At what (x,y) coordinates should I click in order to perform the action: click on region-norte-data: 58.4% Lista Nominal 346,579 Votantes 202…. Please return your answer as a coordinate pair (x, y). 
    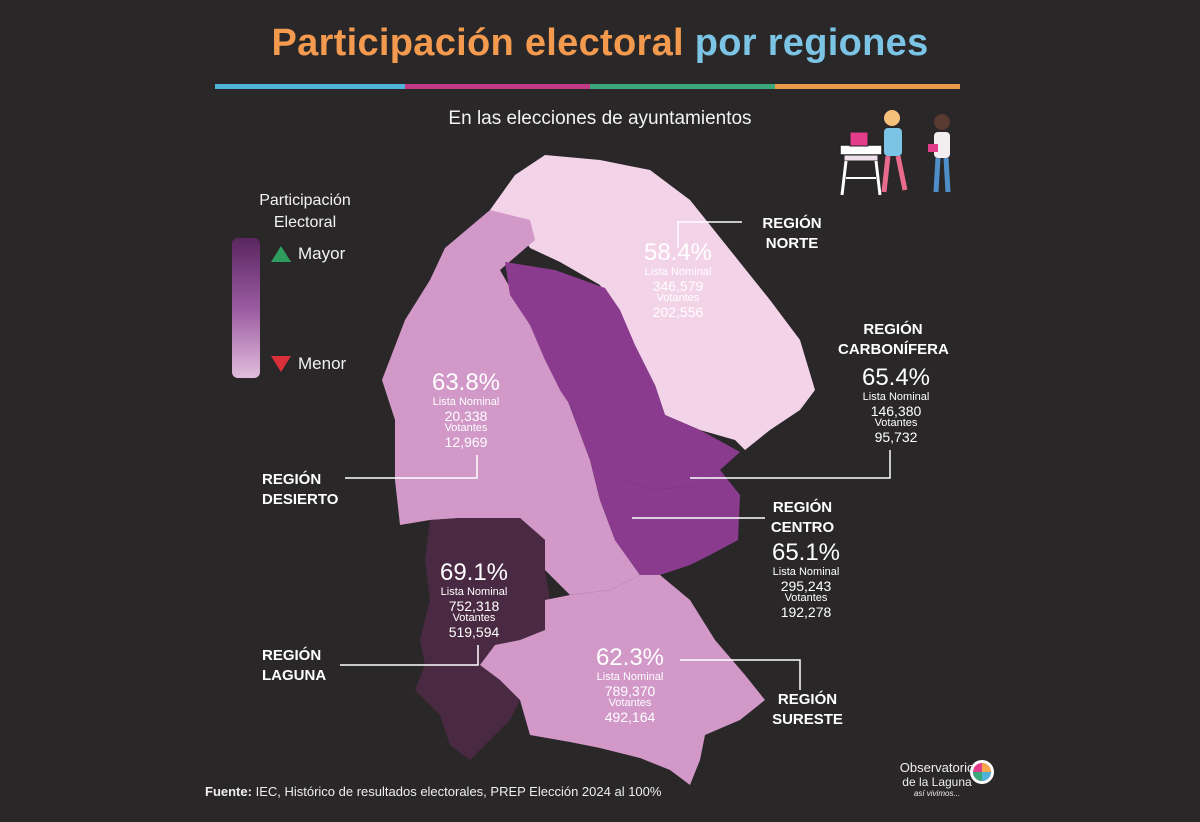
    Looking at the image, I should click on (678, 279).